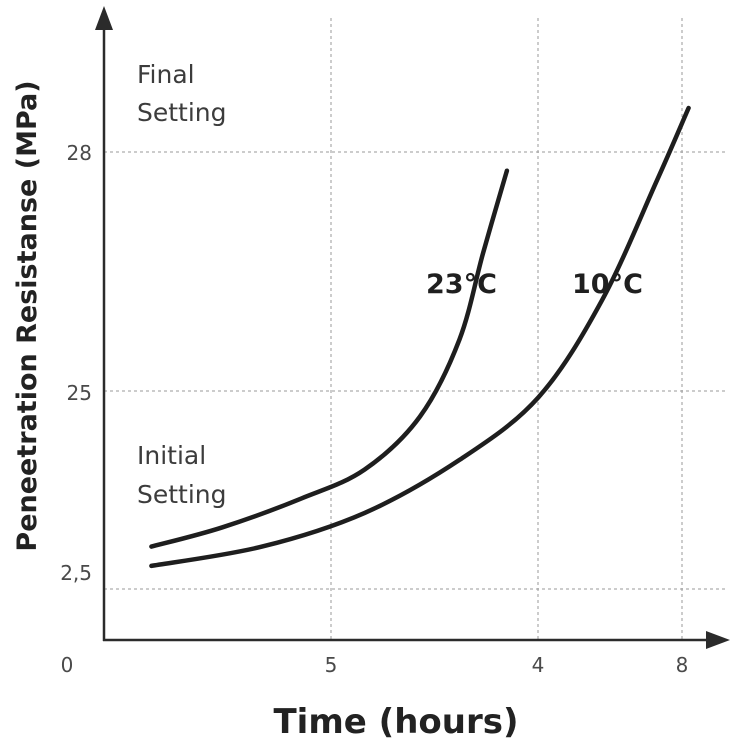 The width and height of the screenshot is (743, 749). Describe the element at coordinates (79, 153) in the screenshot. I see `y-tick-label: 28` at that location.